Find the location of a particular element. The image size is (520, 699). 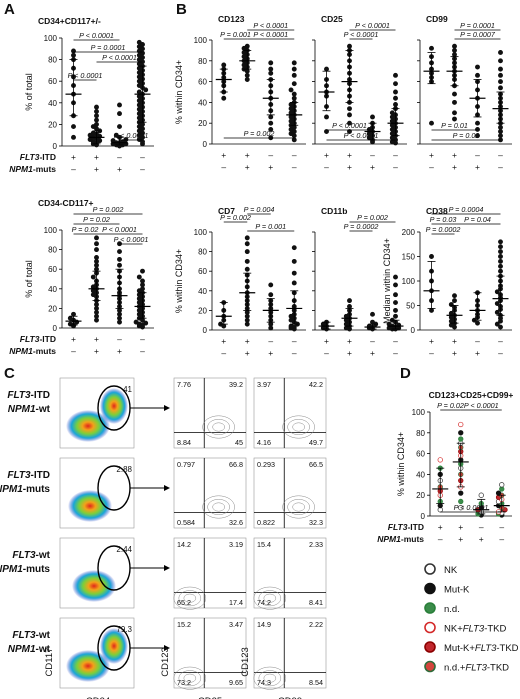

quadrant-value-lr: 9.65 is located at coordinates (236, 682).